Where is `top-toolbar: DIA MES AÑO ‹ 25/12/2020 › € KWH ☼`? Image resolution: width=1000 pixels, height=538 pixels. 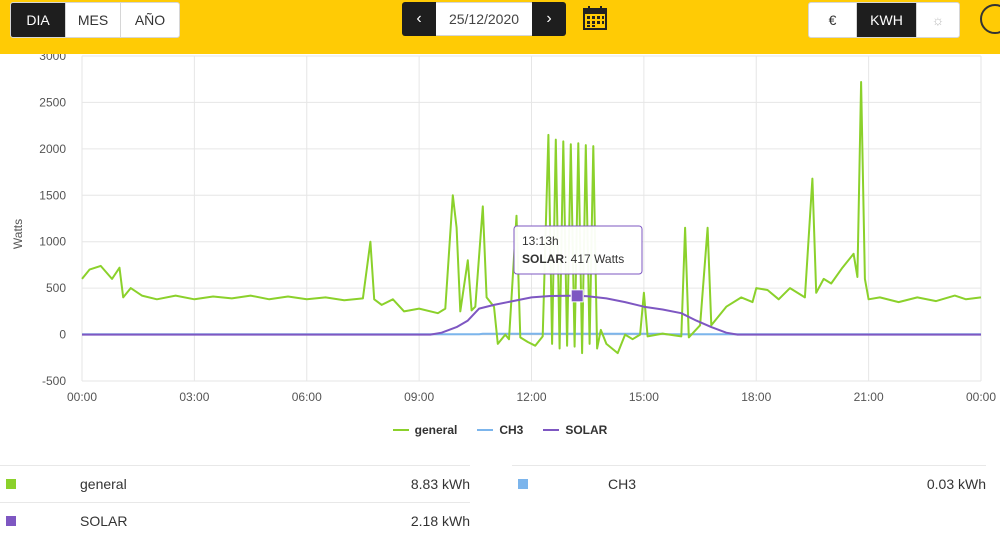 top-toolbar: DIA MES AÑO ‹ 25/12/2020 › € KWH ☼ is located at coordinates (500, 27).